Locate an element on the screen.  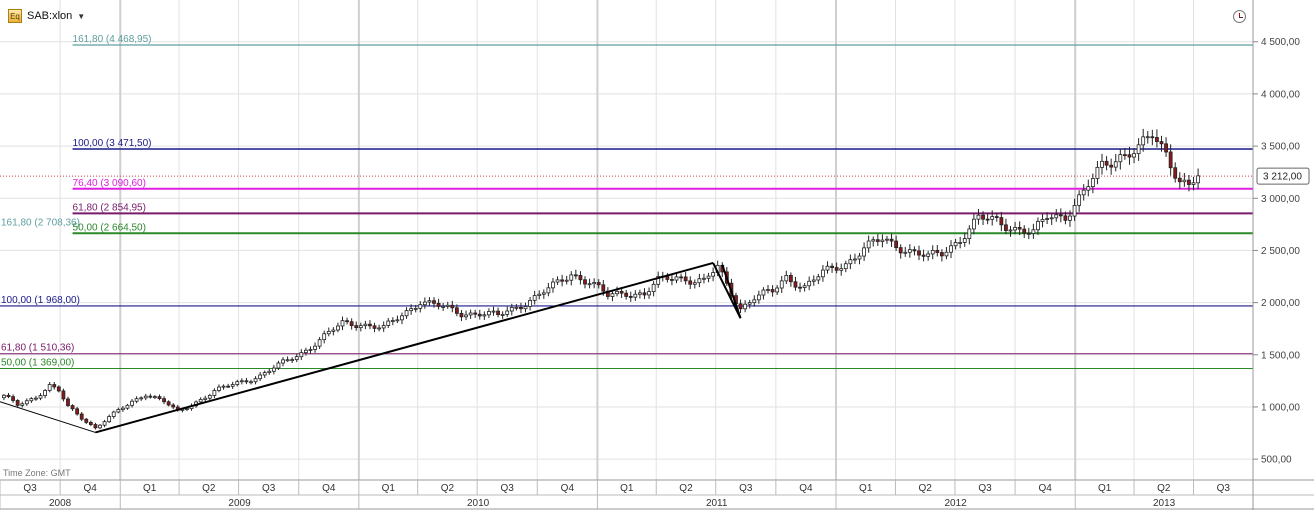
time-zone-label: Time Zone: GMT is located at coordinates (37, 473).